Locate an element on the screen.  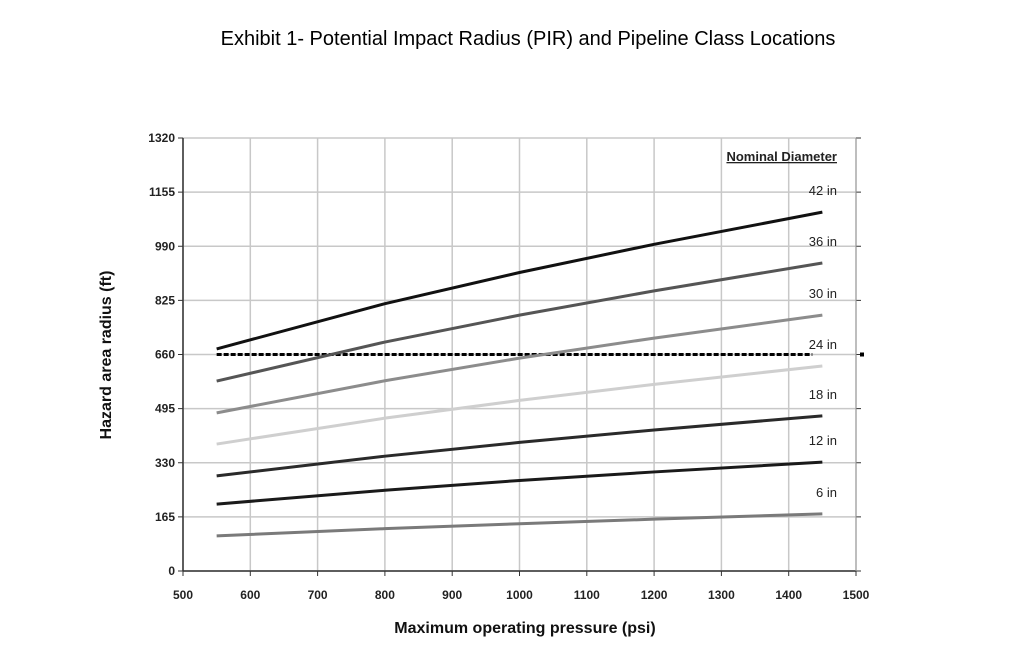
series-line-36-in is located at coordinates (519, 322).